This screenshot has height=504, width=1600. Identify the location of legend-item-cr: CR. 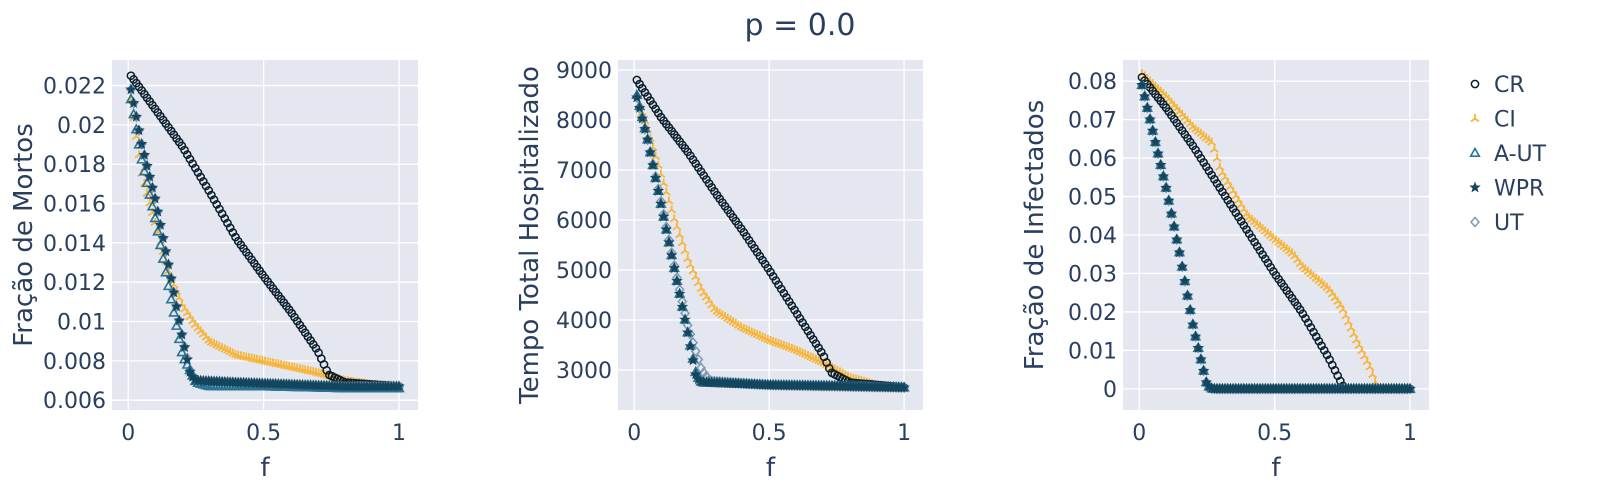
(1497, 85).